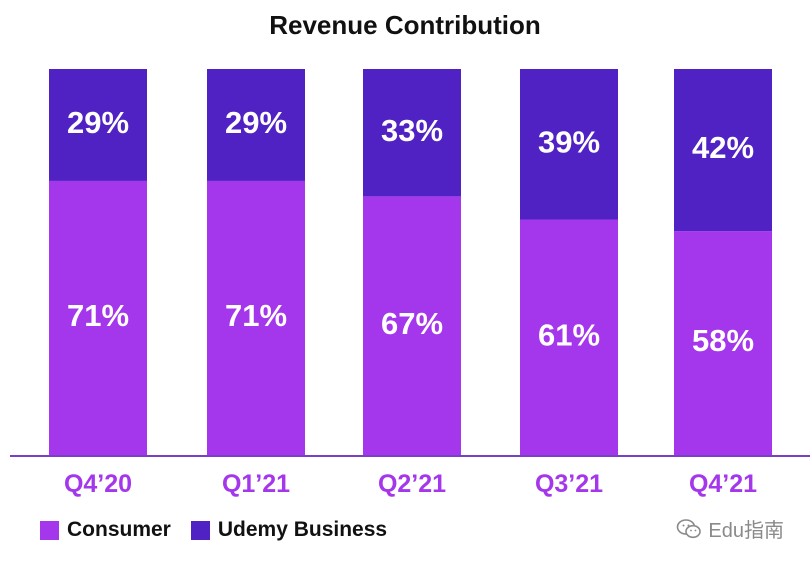 Image resolution: width=810 pixels, height=562 pixels. Describe the element at coordinates (119, 529) in the screenshot. I see `legend-label-consumer: Consumer` at that location.